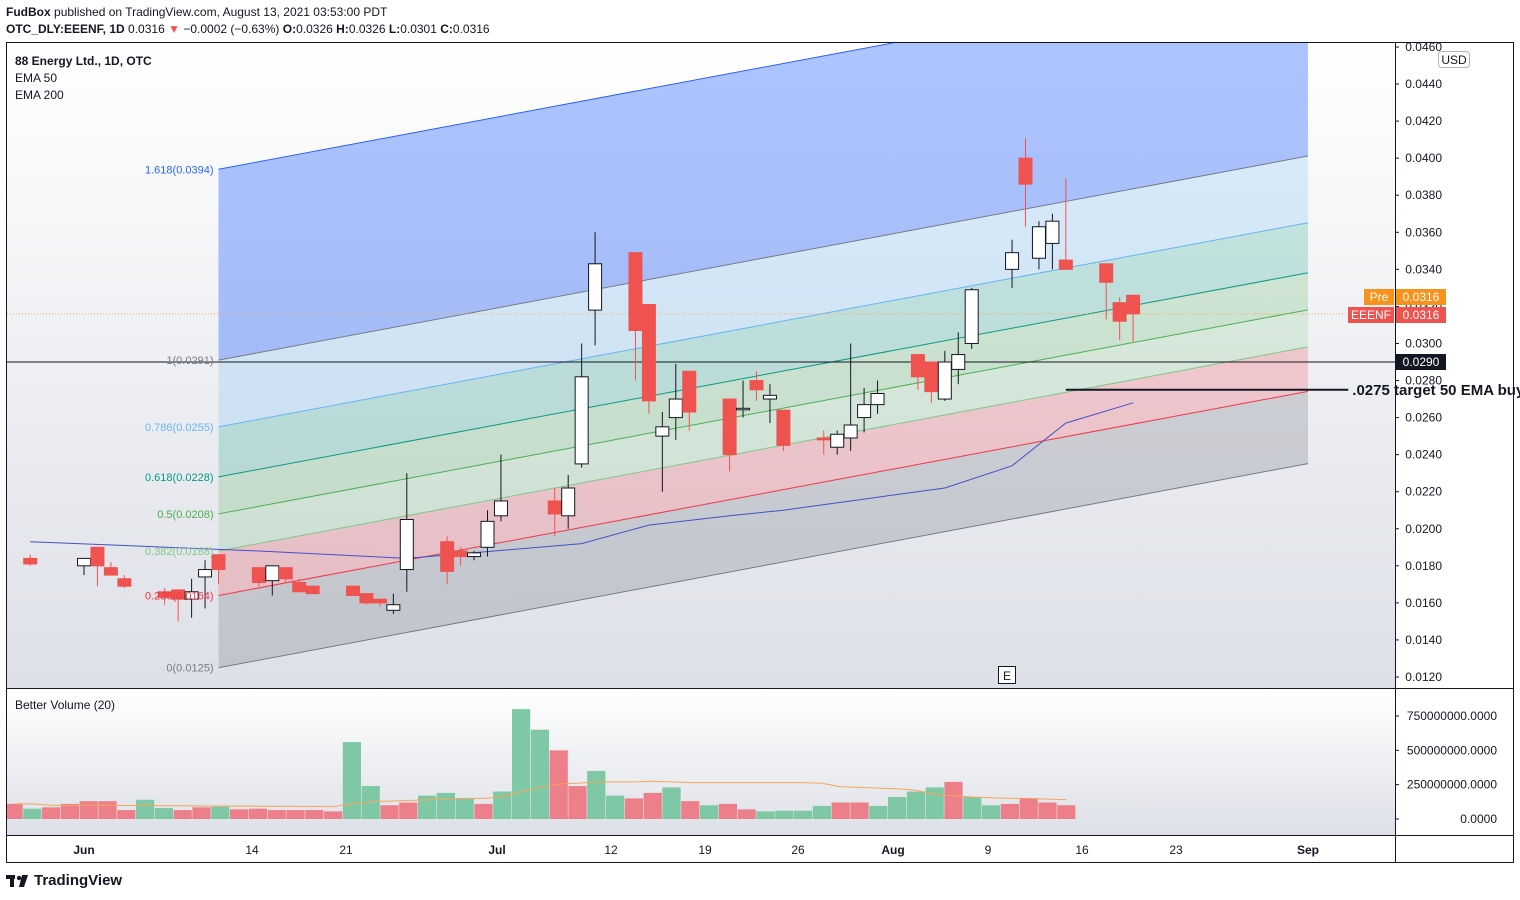  What do you see at coordinates (179, 170) in the screenshot?
I see `fib-label-1.618: 1.618(0.0394)` at bounding box center [179, 170].